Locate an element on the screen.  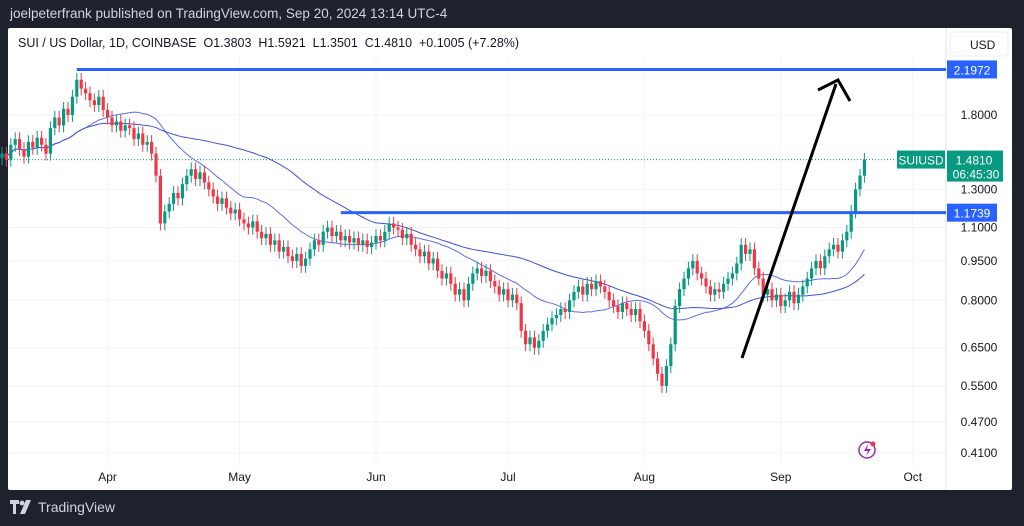
lightning-icon is located at coordinates (867, 450).